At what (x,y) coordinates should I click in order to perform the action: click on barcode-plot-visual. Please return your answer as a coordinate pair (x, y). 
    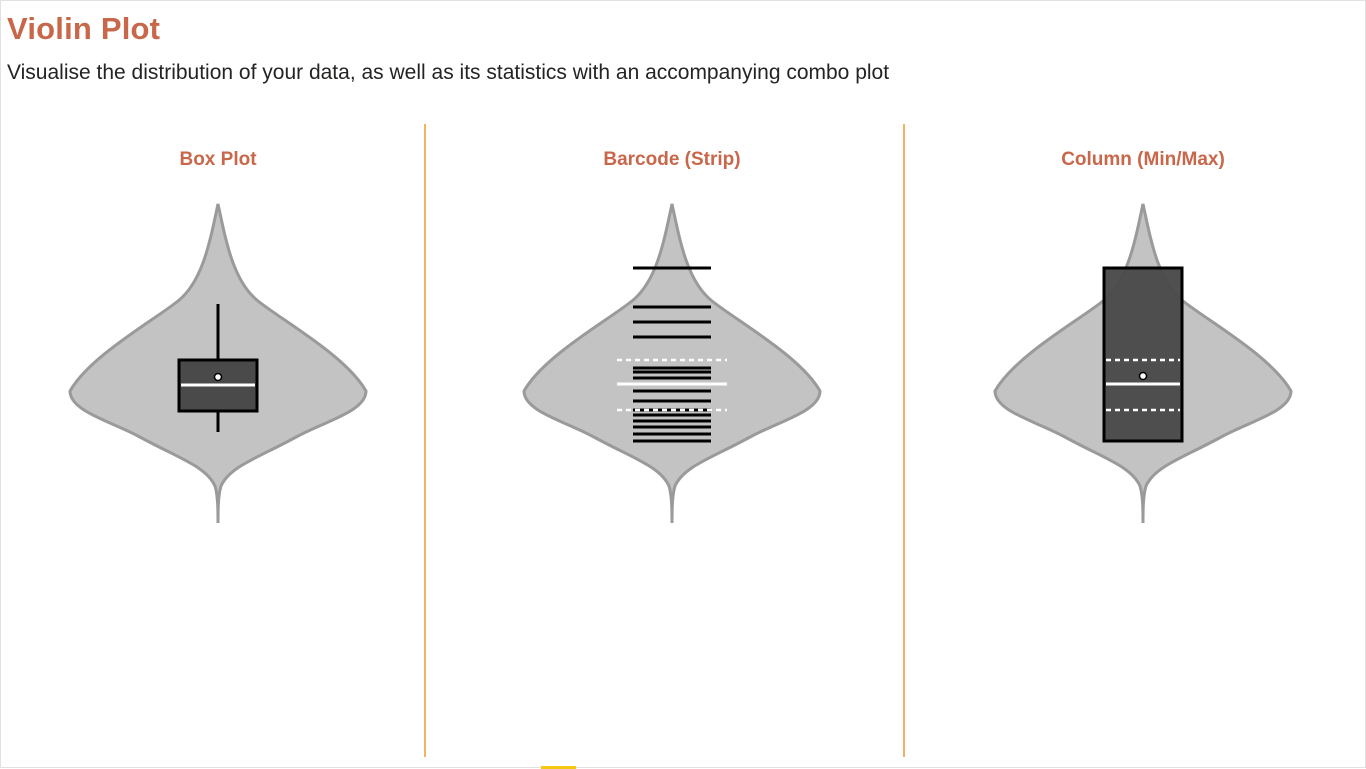
    Looking at the image, I should click on (672, 366).